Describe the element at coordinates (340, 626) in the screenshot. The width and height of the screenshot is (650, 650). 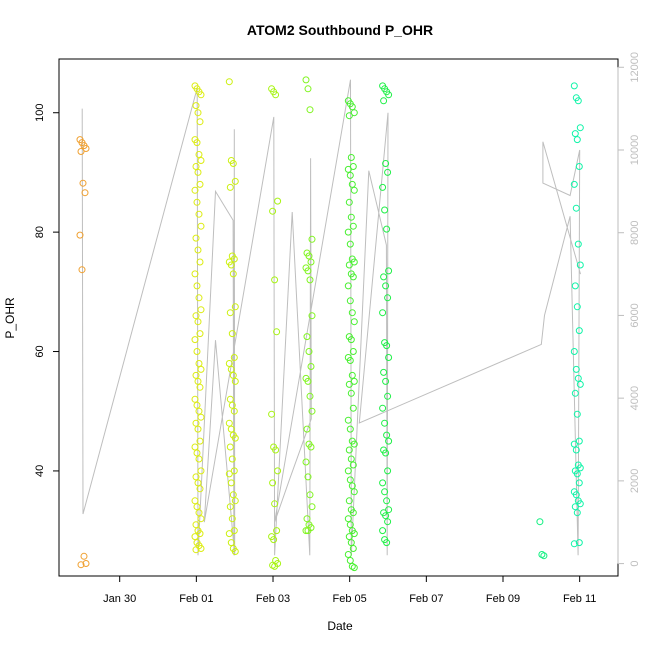
I see `x-axis-label: Date` at that location.